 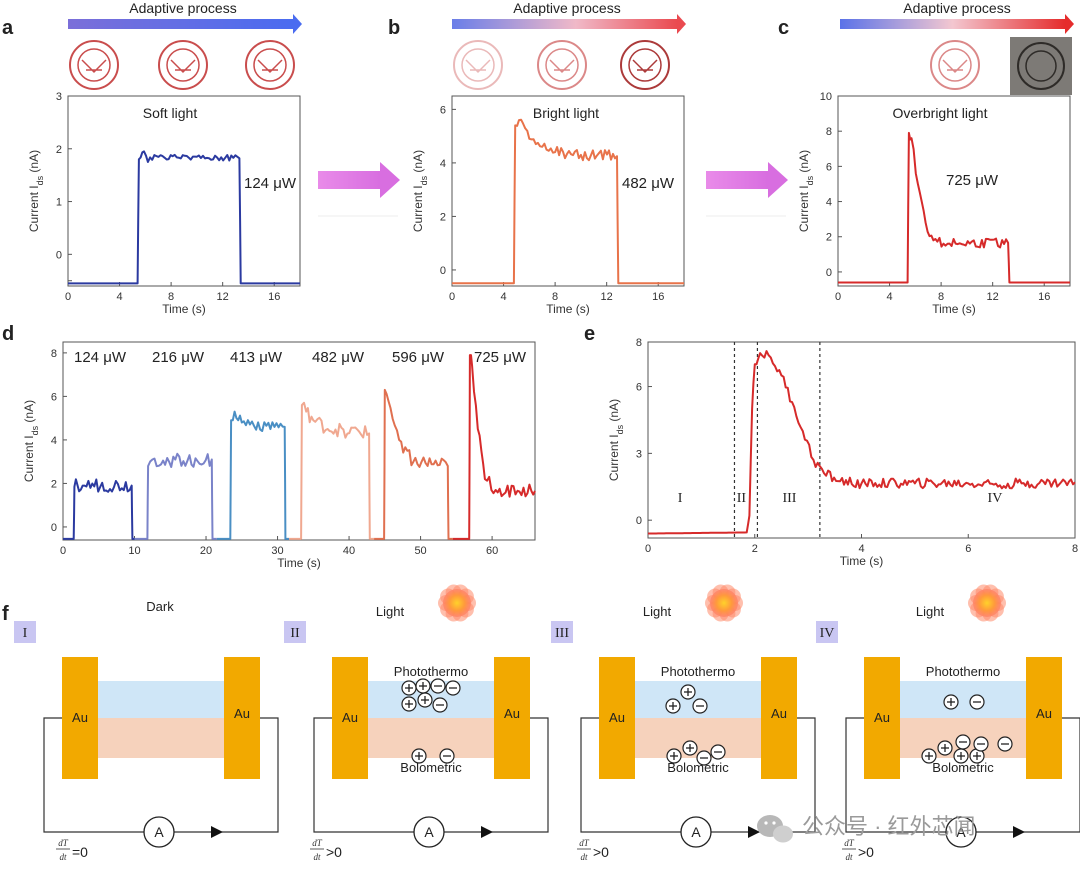 I want to click on transition-arrow, so click(x=747, y=189).